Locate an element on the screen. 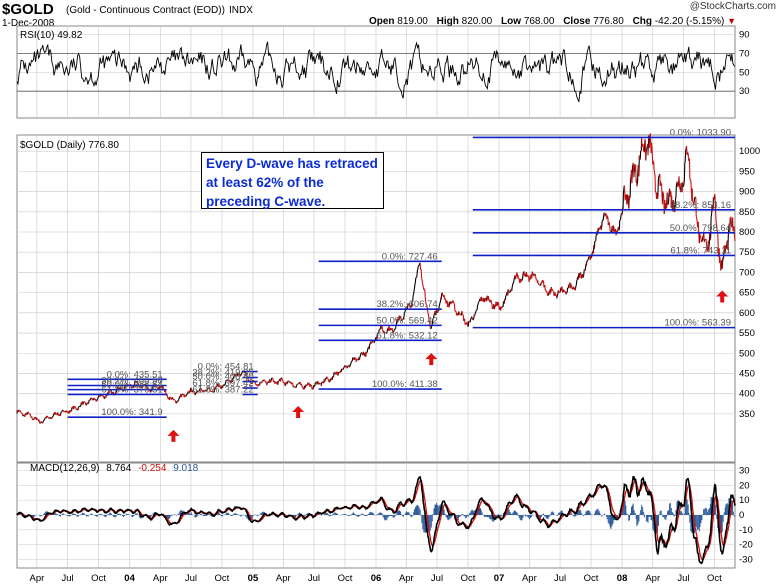  fib-level-label: 50.0%: 798.64 is located at coordinates (700, 228).